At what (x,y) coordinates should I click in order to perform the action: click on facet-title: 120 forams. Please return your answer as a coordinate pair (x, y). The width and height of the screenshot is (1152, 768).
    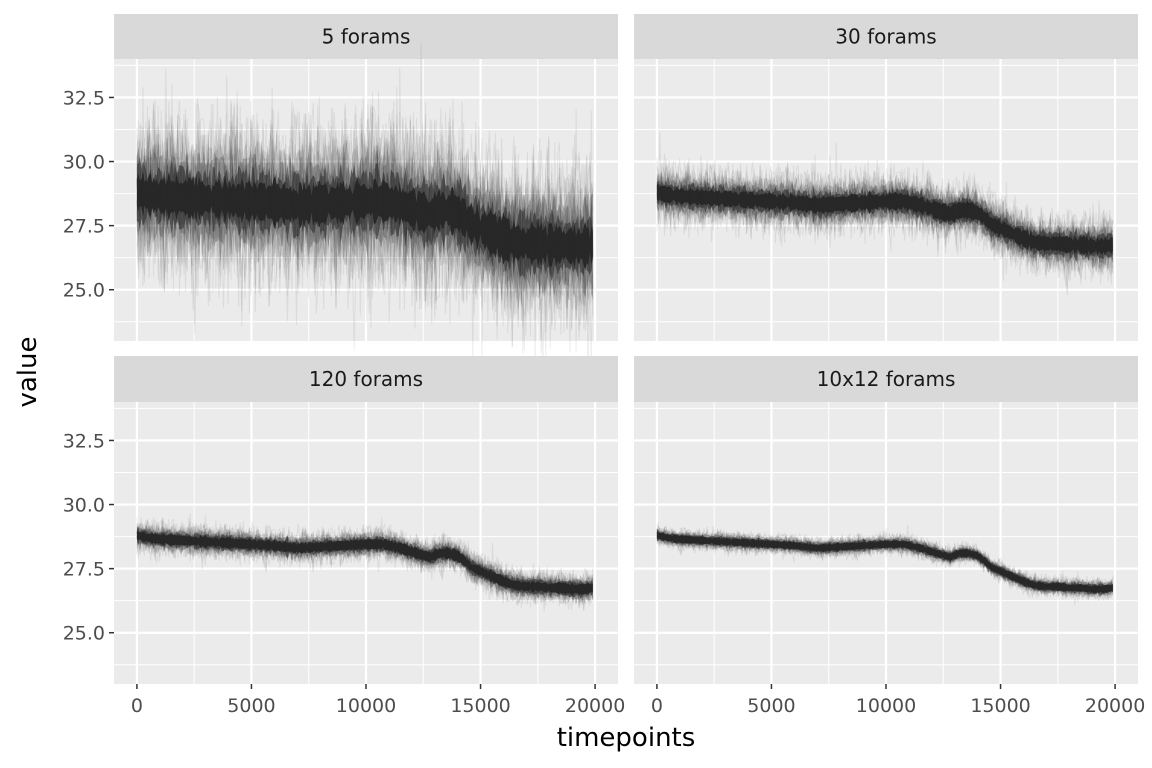
    Looking at the image, I should click on (366, 379).